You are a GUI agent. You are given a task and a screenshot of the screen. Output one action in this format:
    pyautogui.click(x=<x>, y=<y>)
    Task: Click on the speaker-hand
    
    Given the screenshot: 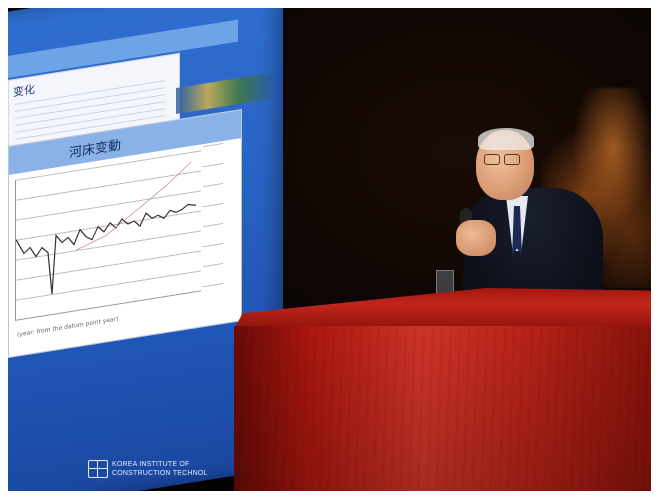 What is the action you would take?
    pyautogui.click(x=476, y=238)
    